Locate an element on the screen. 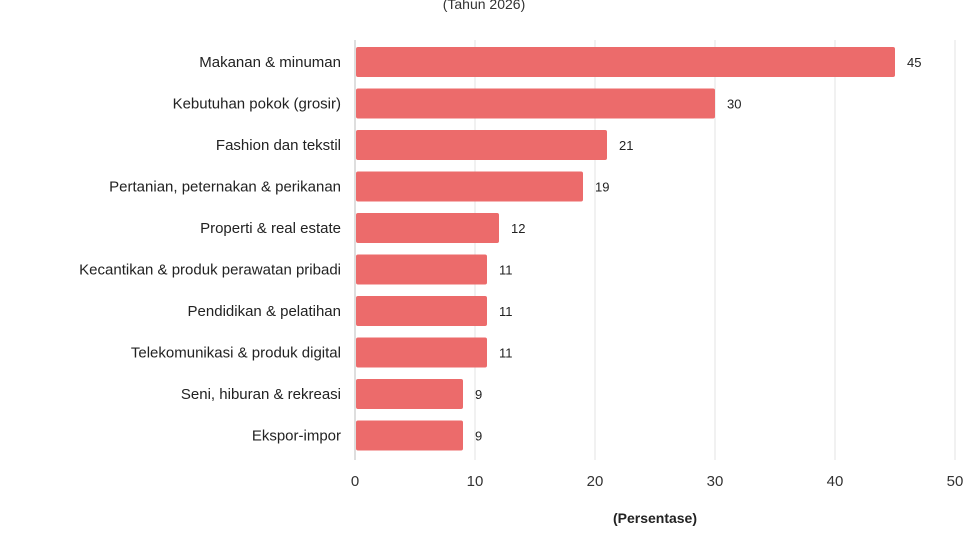 This screenshot has height=543, width=968. x-tick-label: 50 is located at coordinates (955, 481).